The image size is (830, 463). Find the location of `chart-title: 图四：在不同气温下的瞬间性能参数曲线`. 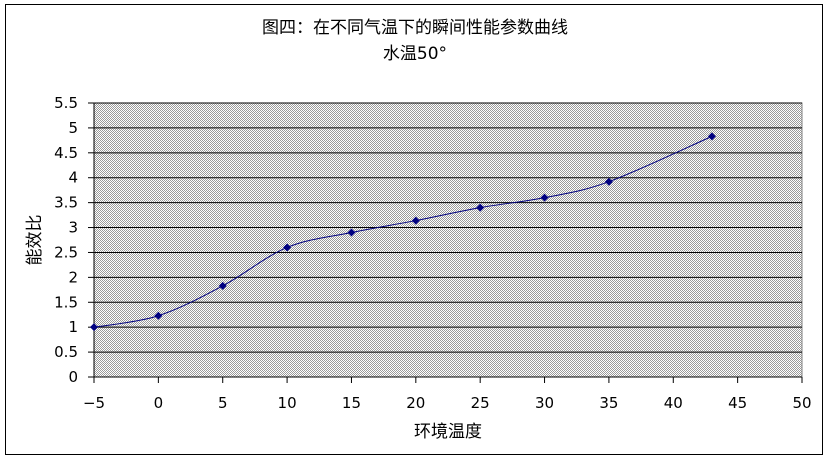

chart-title: 图四：在不同气温下的瞬间性能参数曲线 is located at coordinates (415, 28).